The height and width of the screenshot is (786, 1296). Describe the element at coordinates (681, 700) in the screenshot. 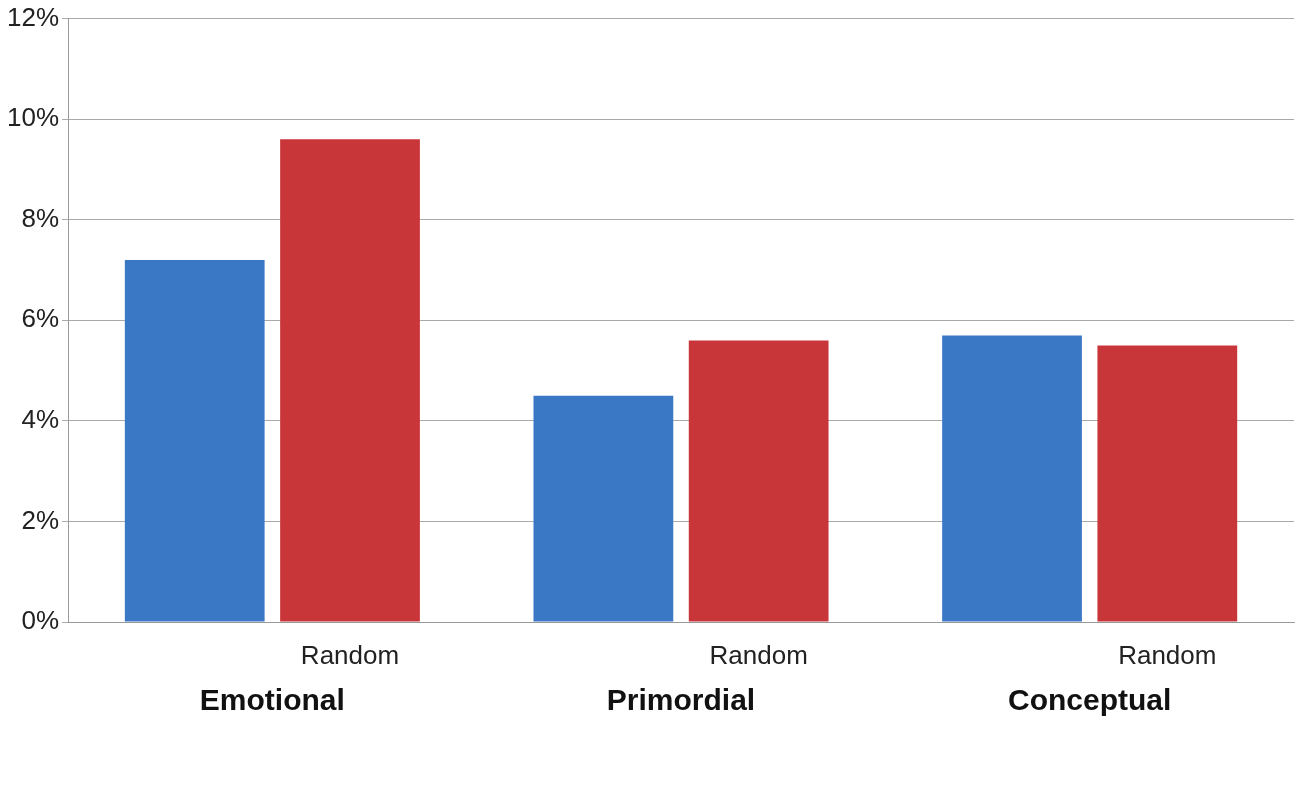

I see `x-tick-label: Primordial` at that location.